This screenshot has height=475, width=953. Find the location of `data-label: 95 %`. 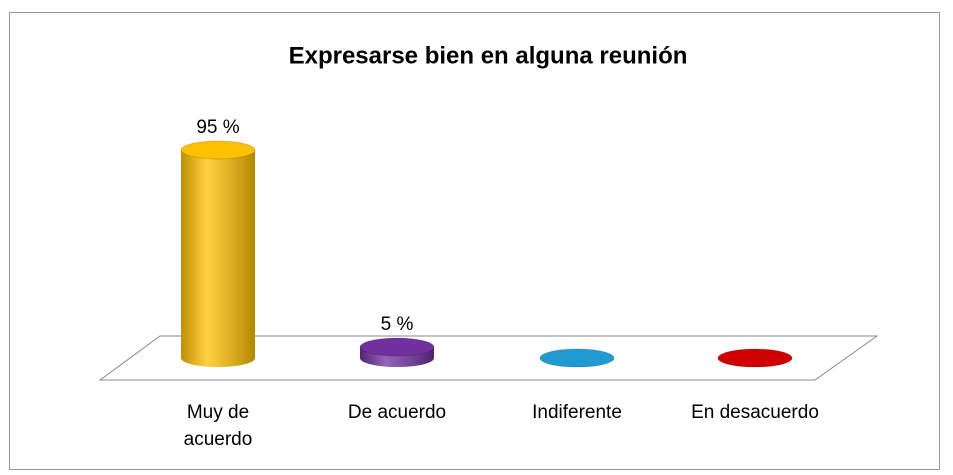

data-label: 95 % is located at coordinates (217, 127).